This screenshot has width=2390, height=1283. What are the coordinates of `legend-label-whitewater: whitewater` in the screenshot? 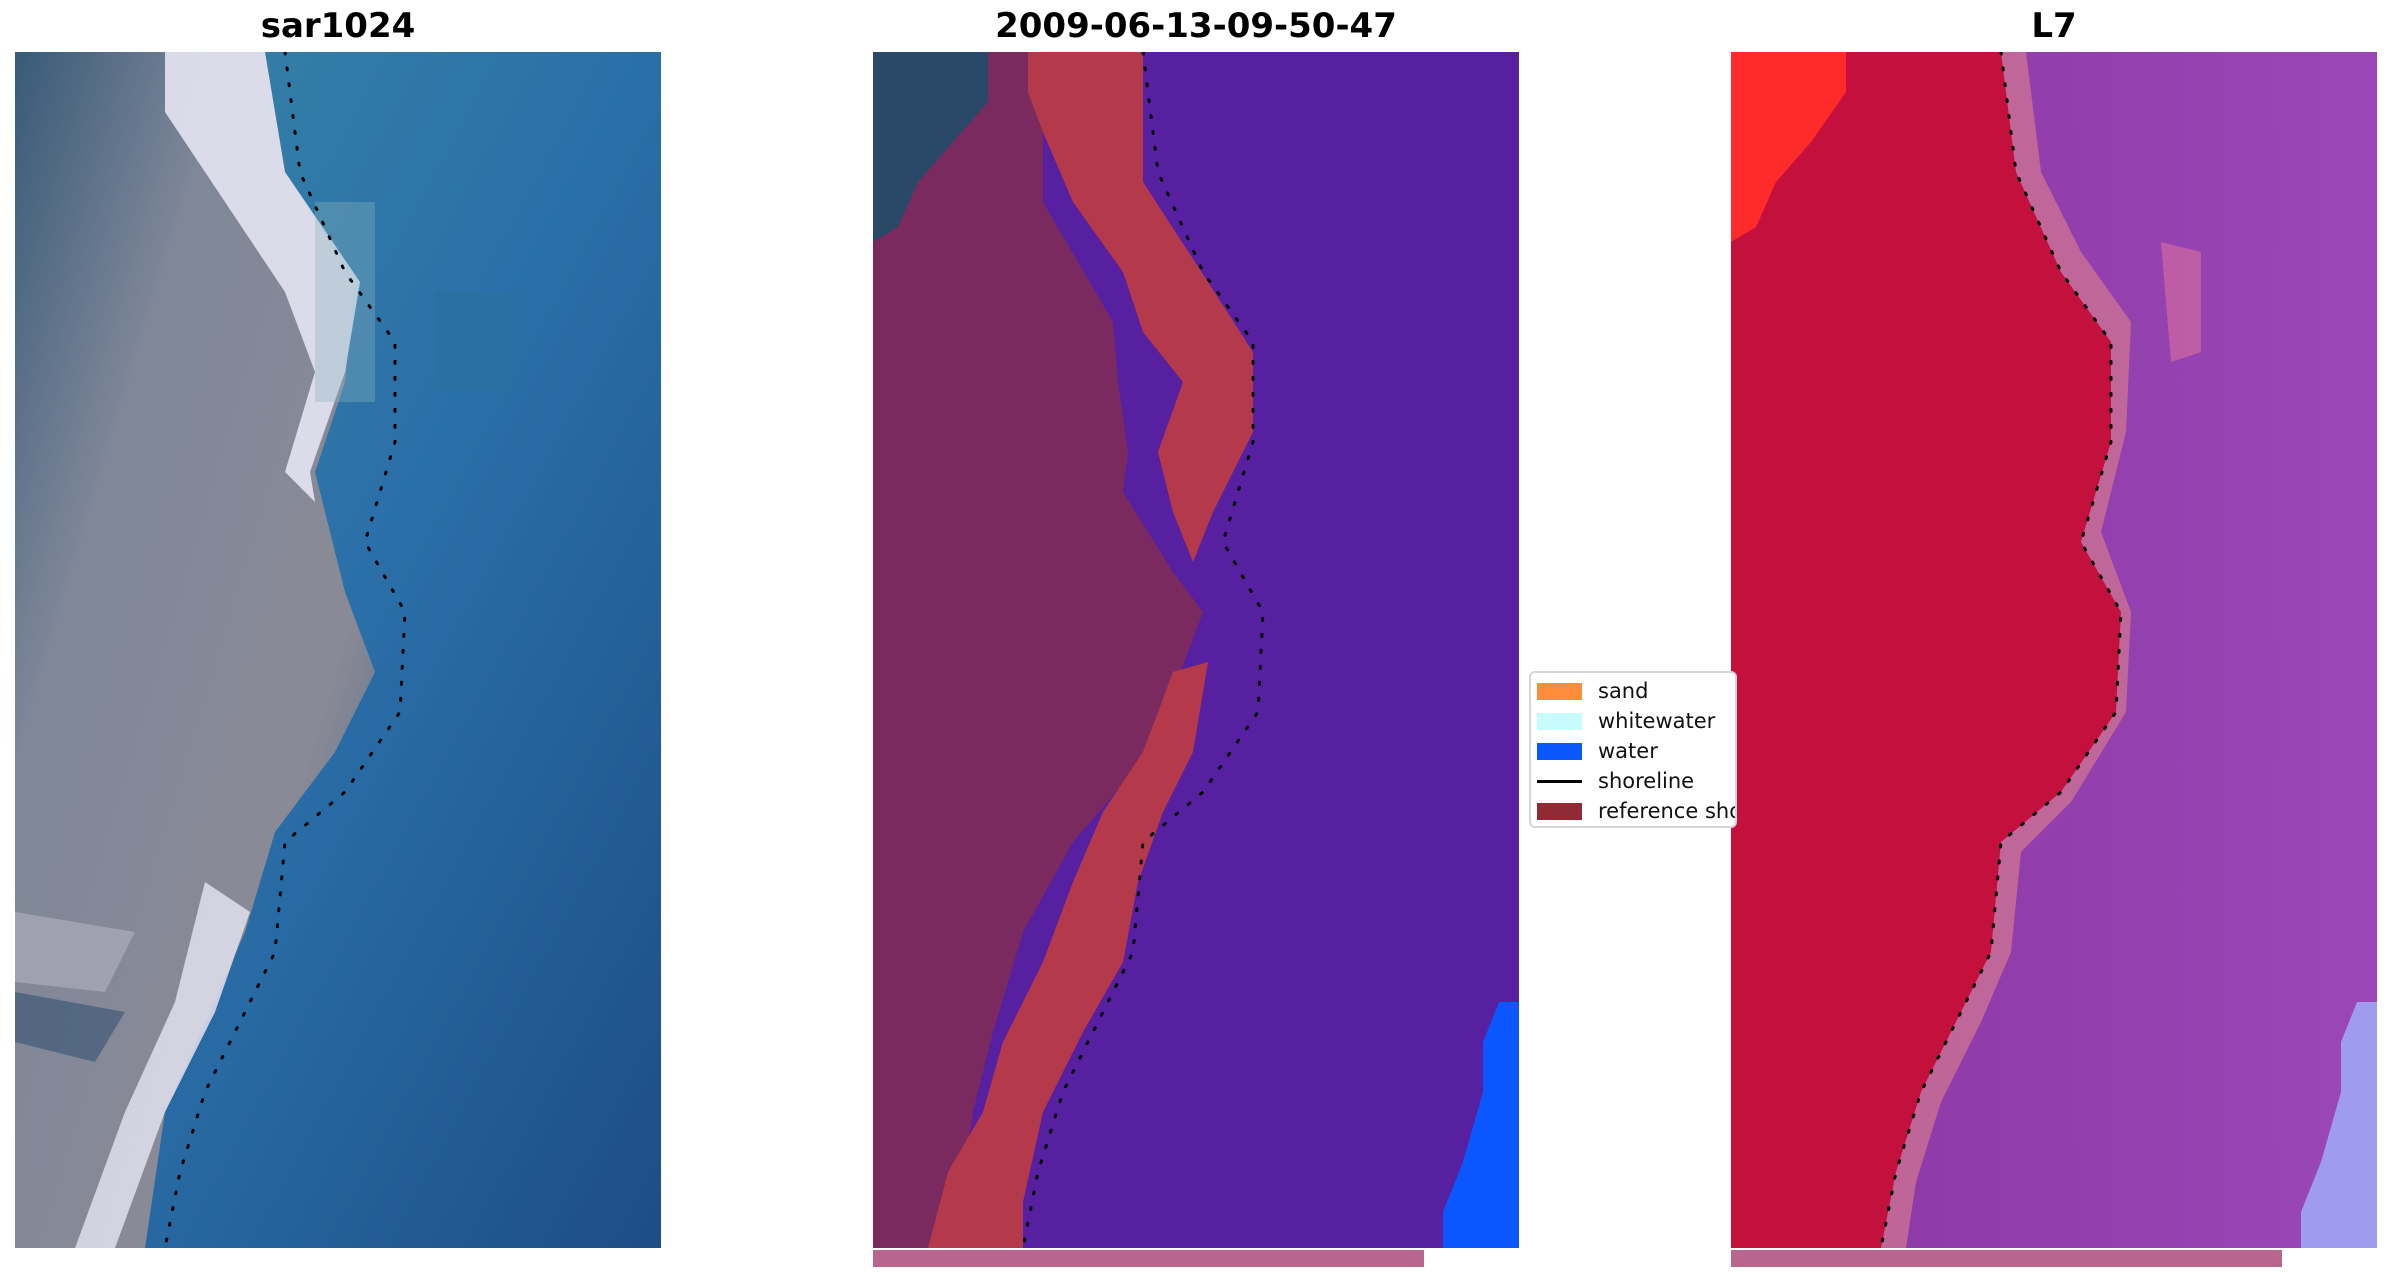 It's located at (1657, 721).